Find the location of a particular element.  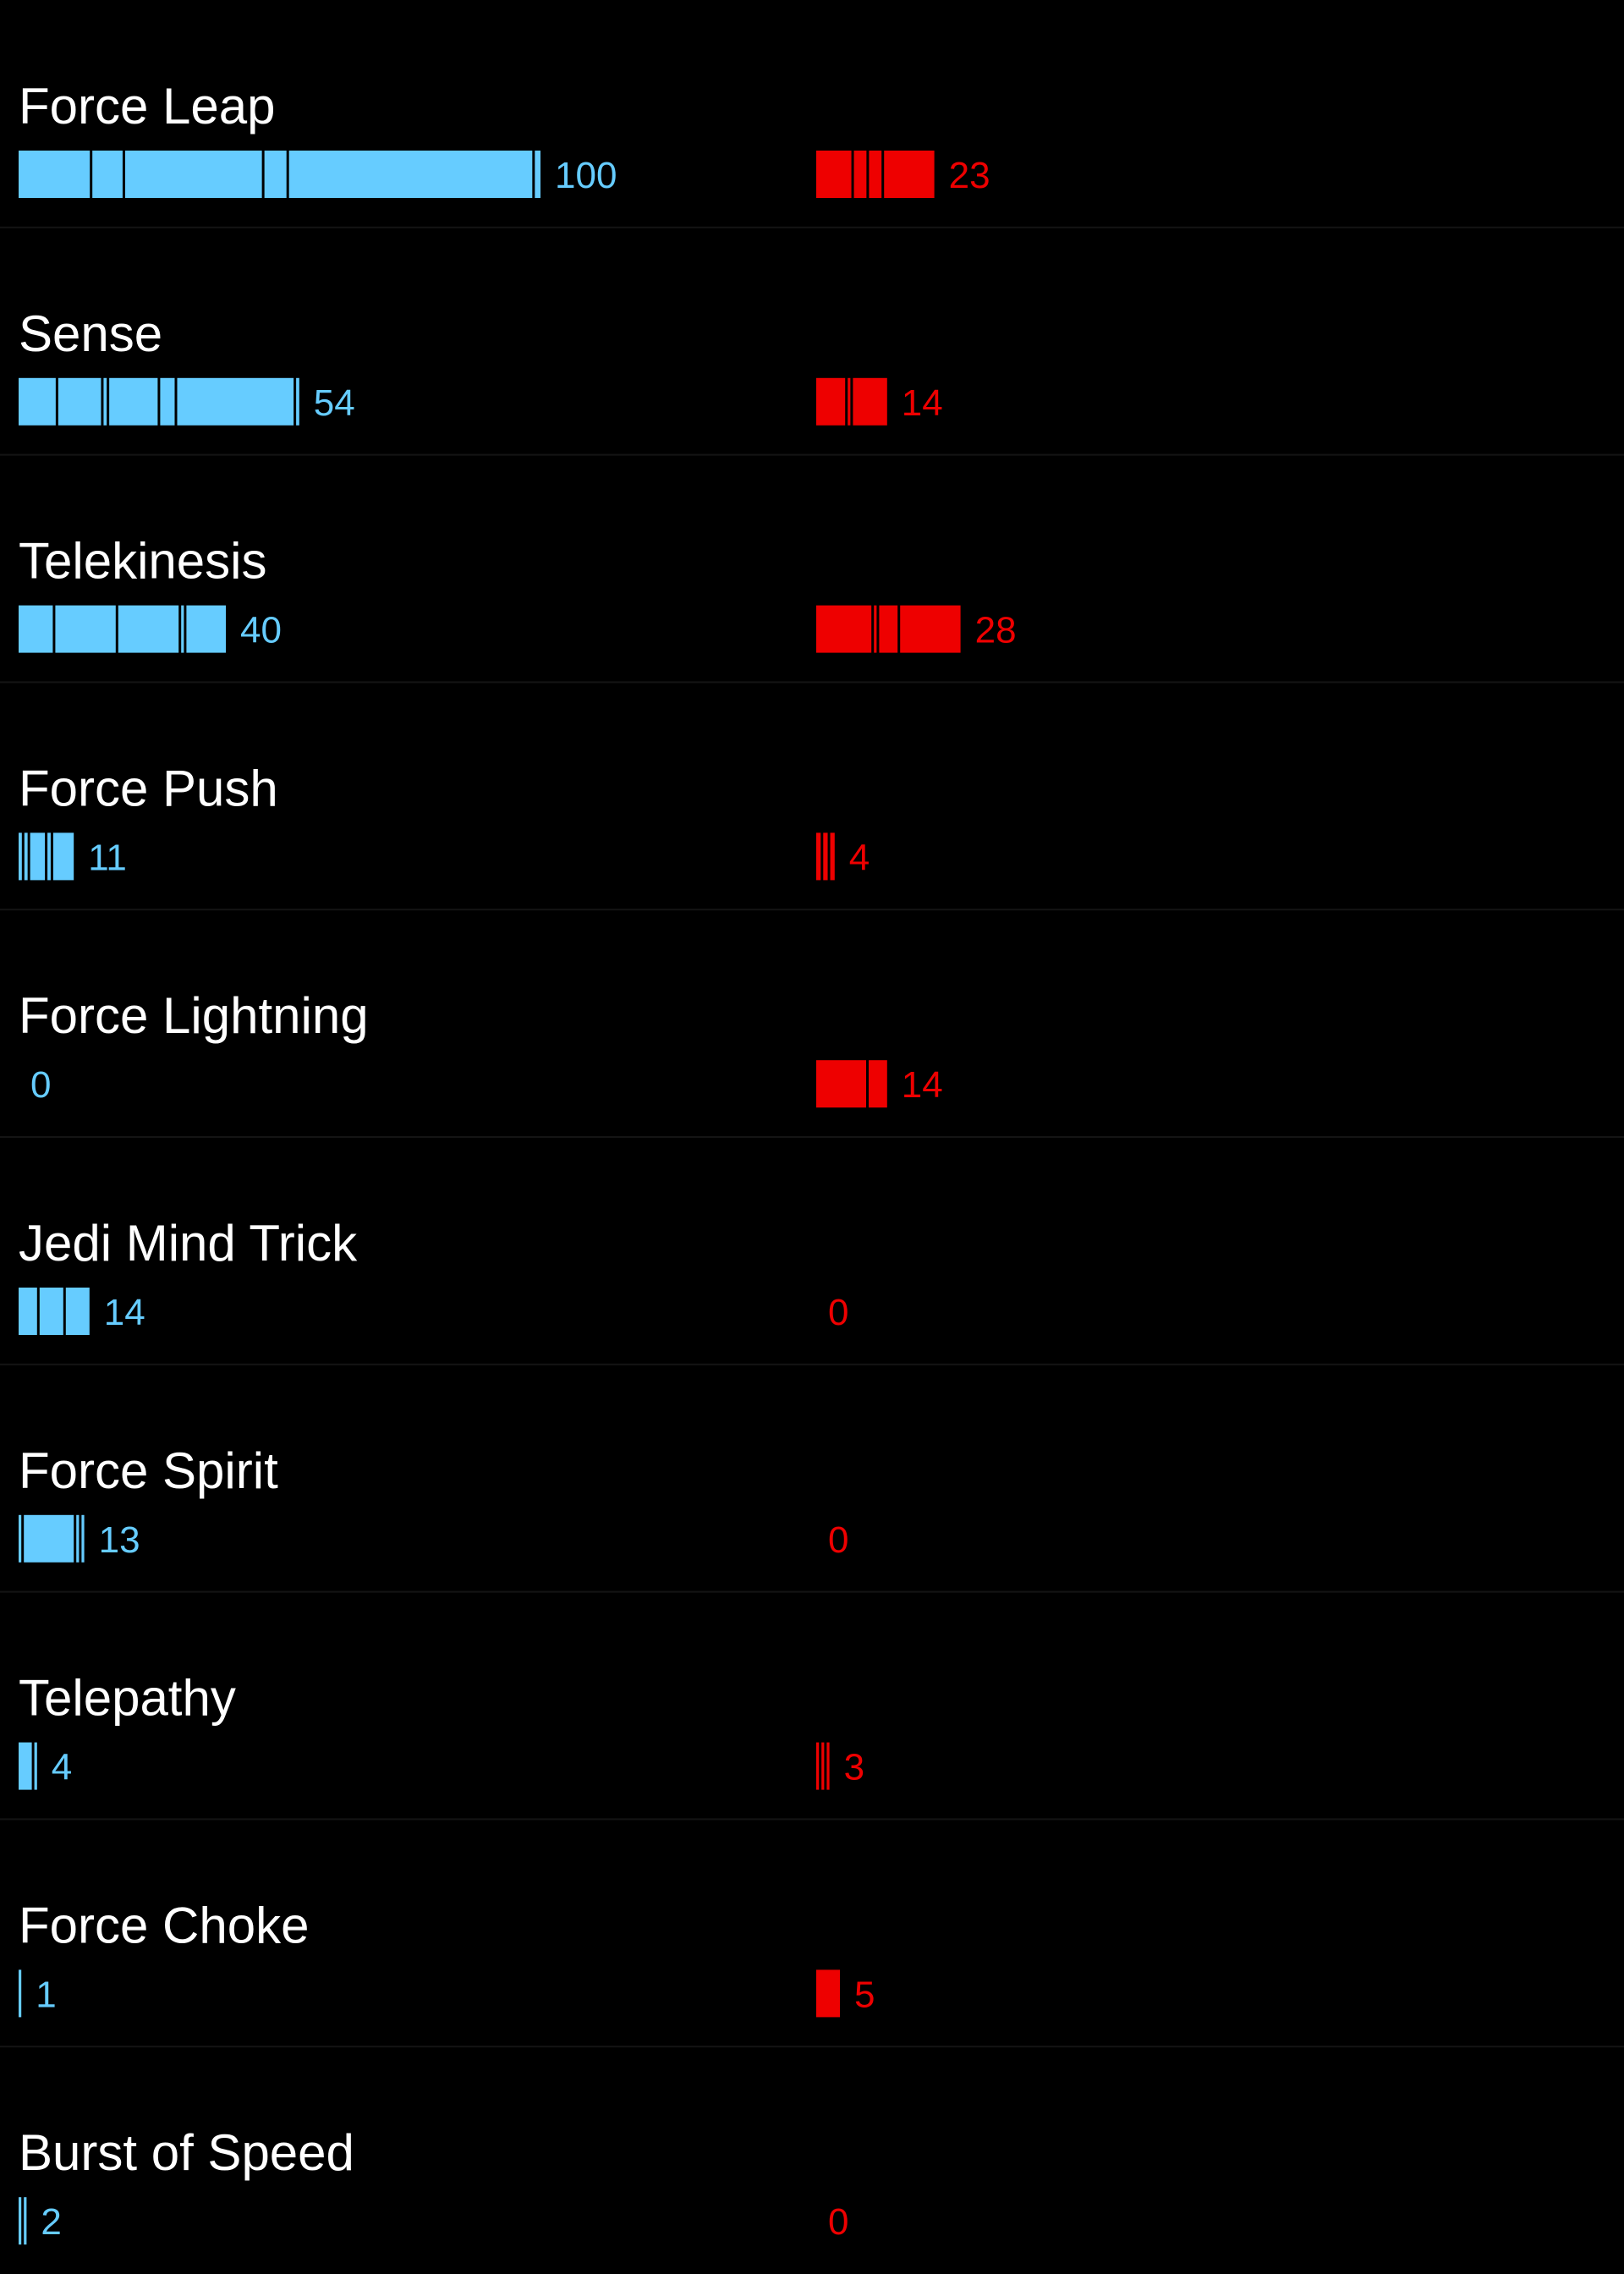

light-value-label: 54 is located at coordinates (334, 403).